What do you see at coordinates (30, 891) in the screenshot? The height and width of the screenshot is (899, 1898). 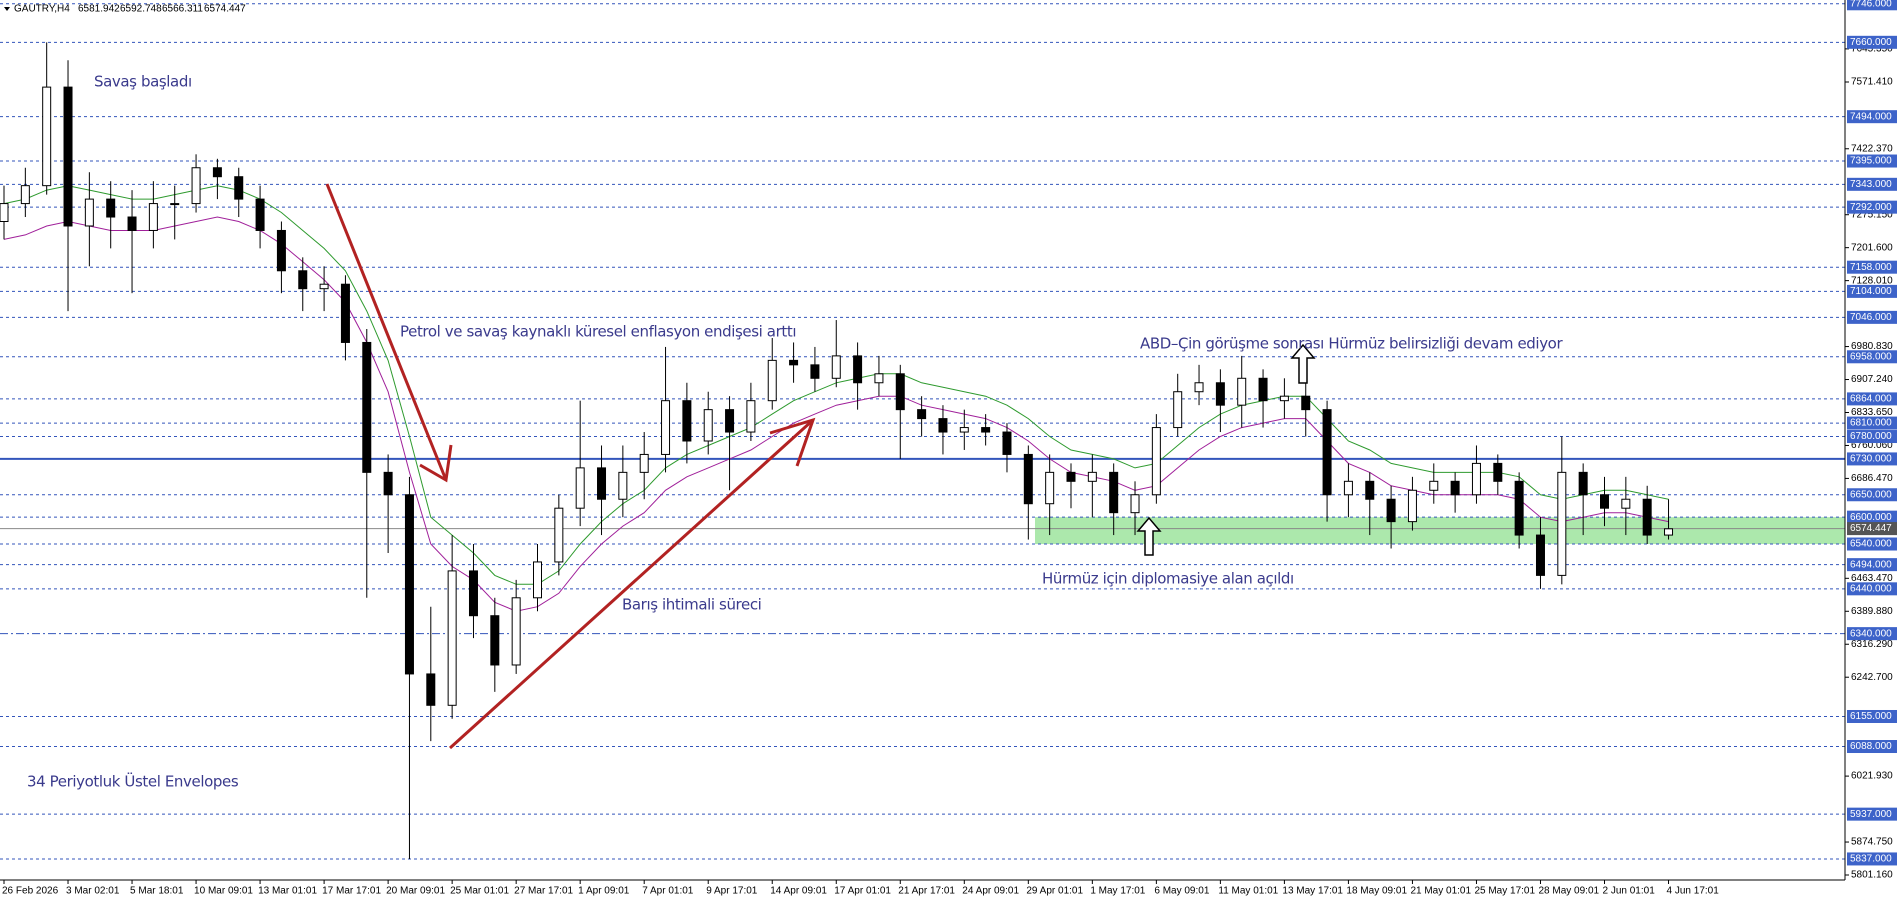 I see `x-tick-label: 26 Feb 2026` at bounding box center [30, 891].